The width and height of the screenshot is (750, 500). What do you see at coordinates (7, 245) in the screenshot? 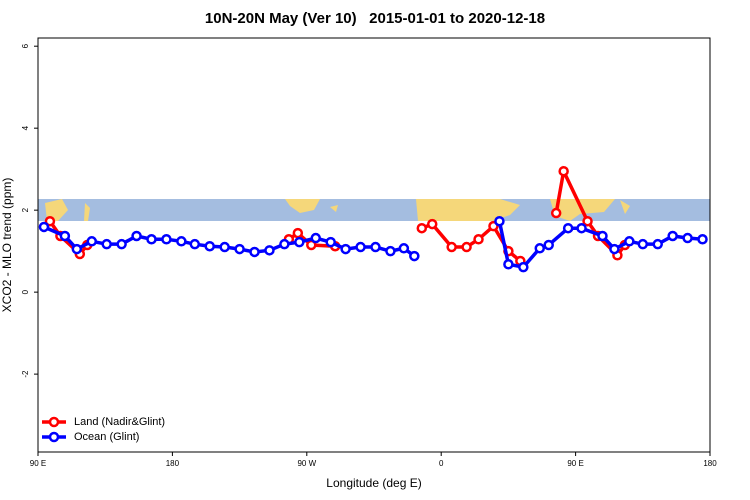
I see `y-axis-label: XCO2 - MLO trend (ppm)` at bounding box center [7, 245].